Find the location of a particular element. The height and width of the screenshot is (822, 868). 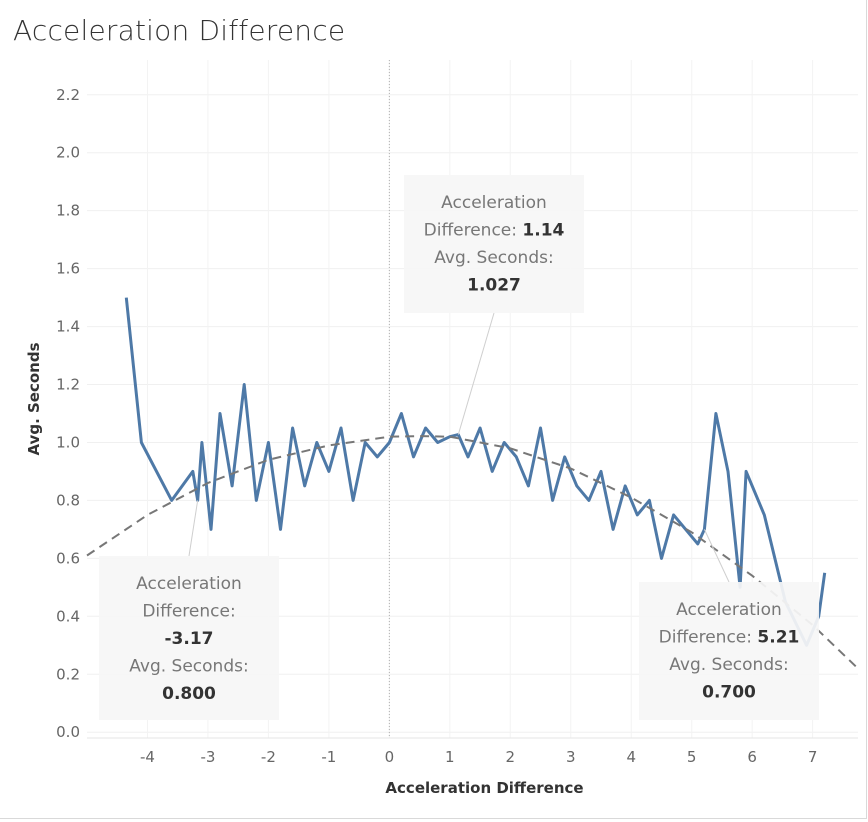

y-tick-label: 0.0 is located at coordinates (68, 732).